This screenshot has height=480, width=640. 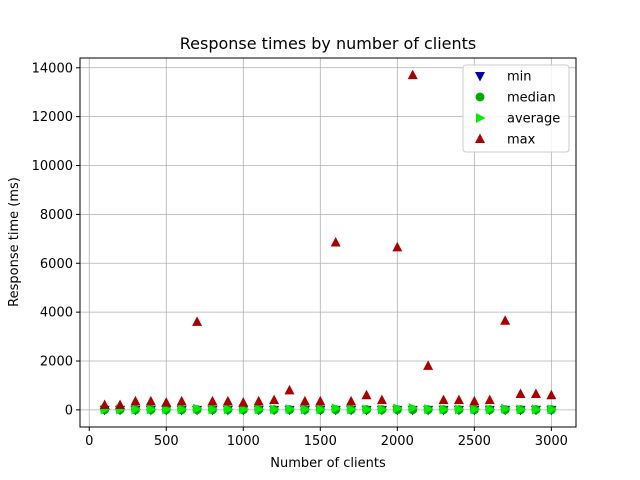 I want to click on y-tick-label: 0, so click(x=69, y=410).